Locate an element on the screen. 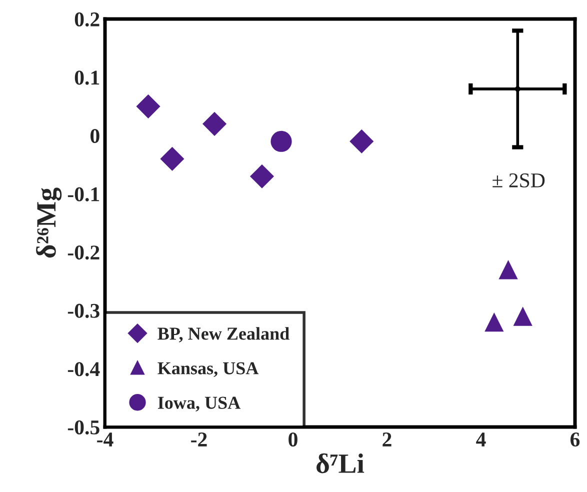 This screenshot has width=587, height=492. y-tick-label: -0.4 is located at coordinates (84, 369).